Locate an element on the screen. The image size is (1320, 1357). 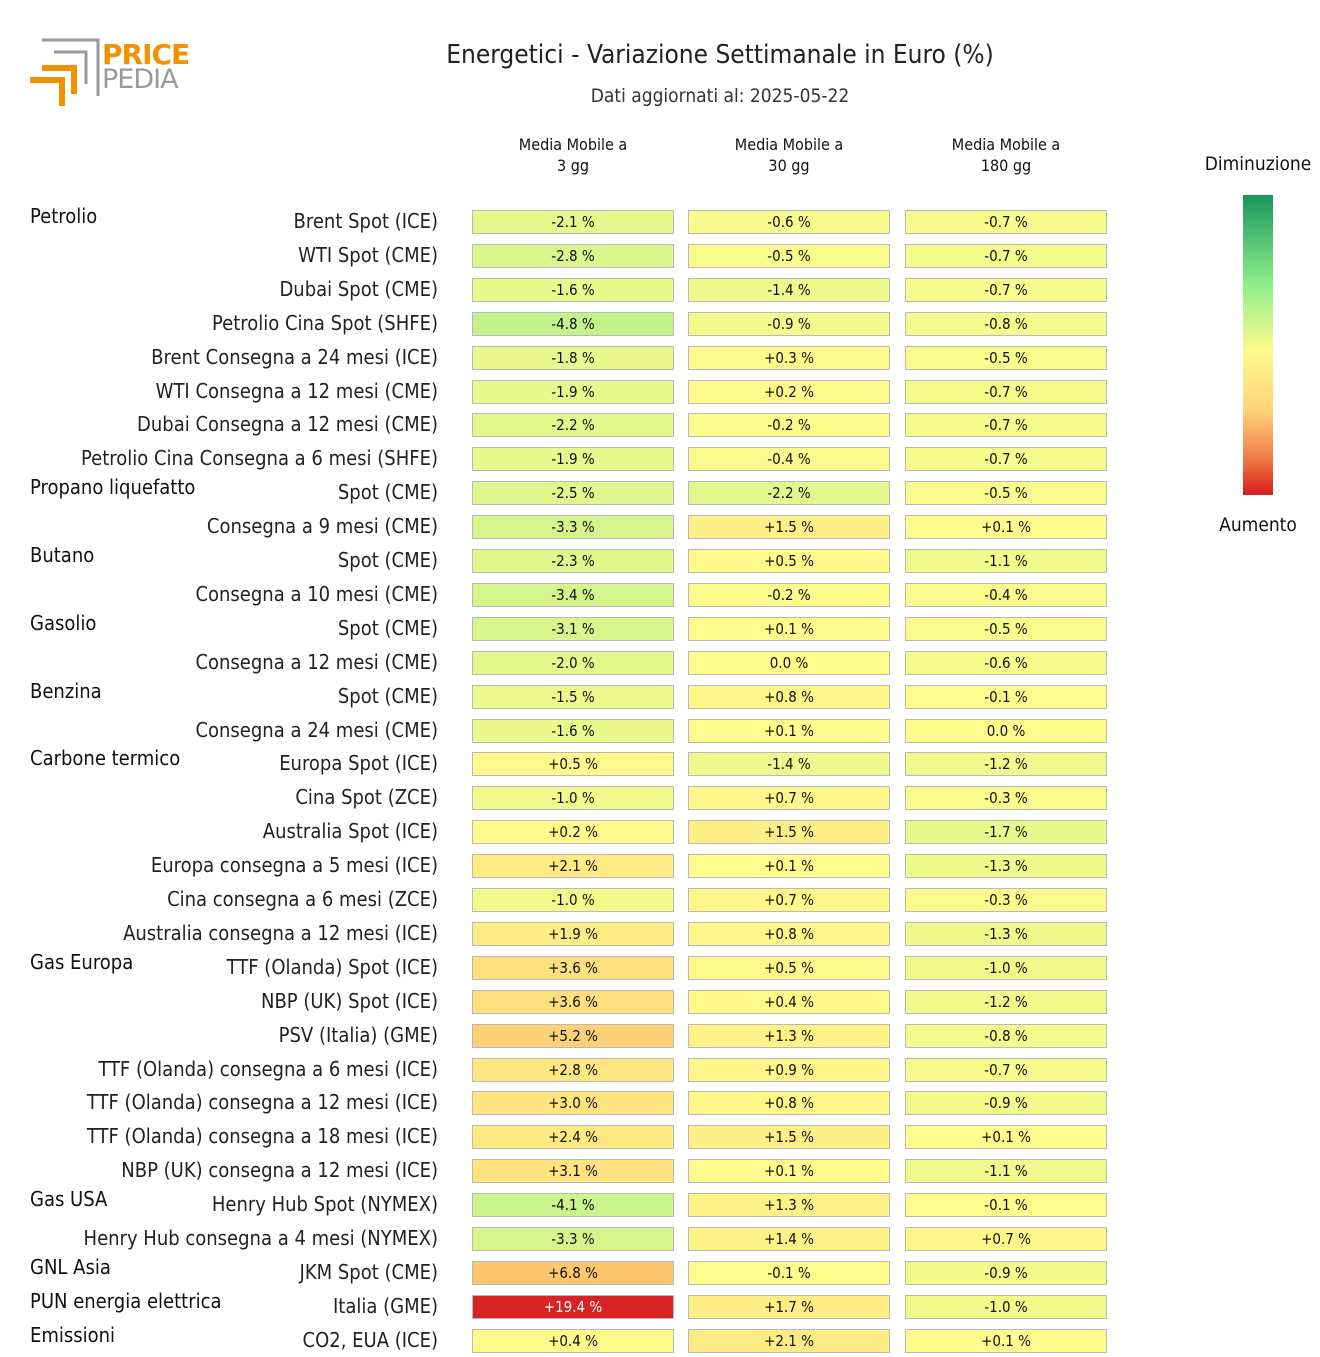
heatmap-cell: +0.7 % is located at coordinates (1006, 1239).